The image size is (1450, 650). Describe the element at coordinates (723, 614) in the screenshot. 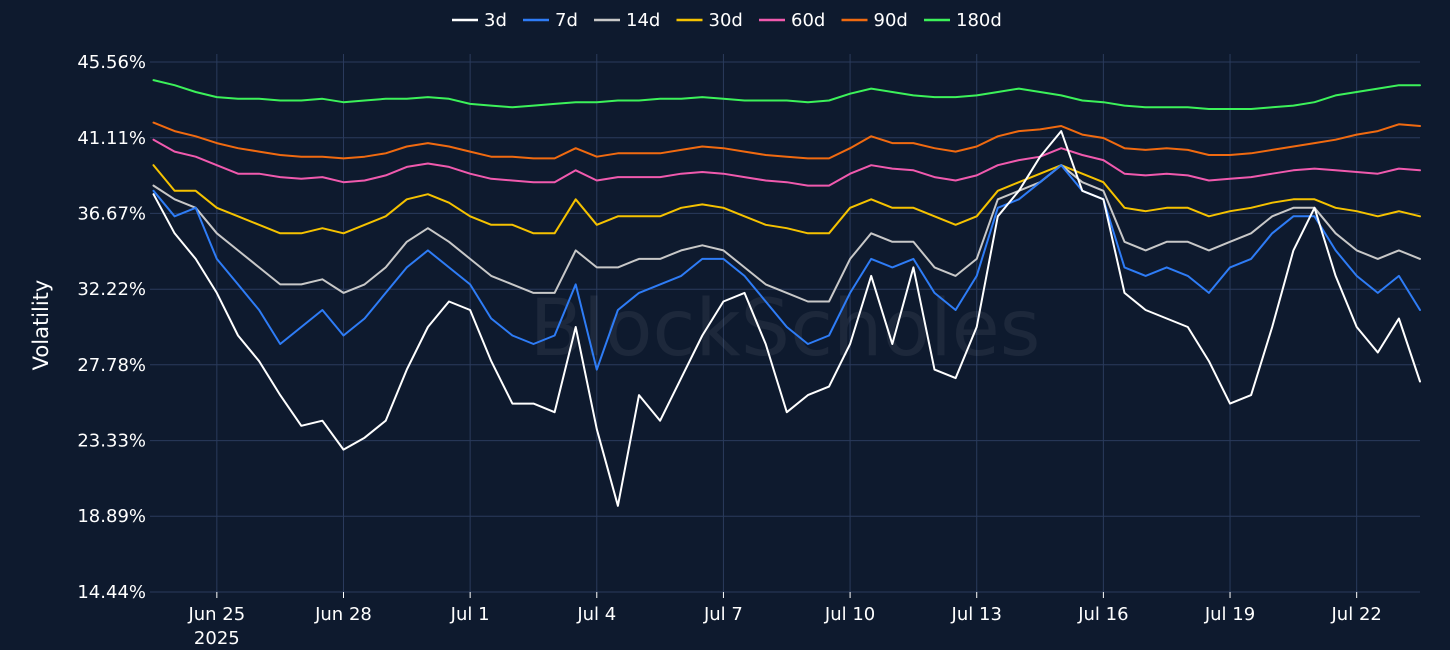

I see `x-tick-label: Jul 7` at that location.